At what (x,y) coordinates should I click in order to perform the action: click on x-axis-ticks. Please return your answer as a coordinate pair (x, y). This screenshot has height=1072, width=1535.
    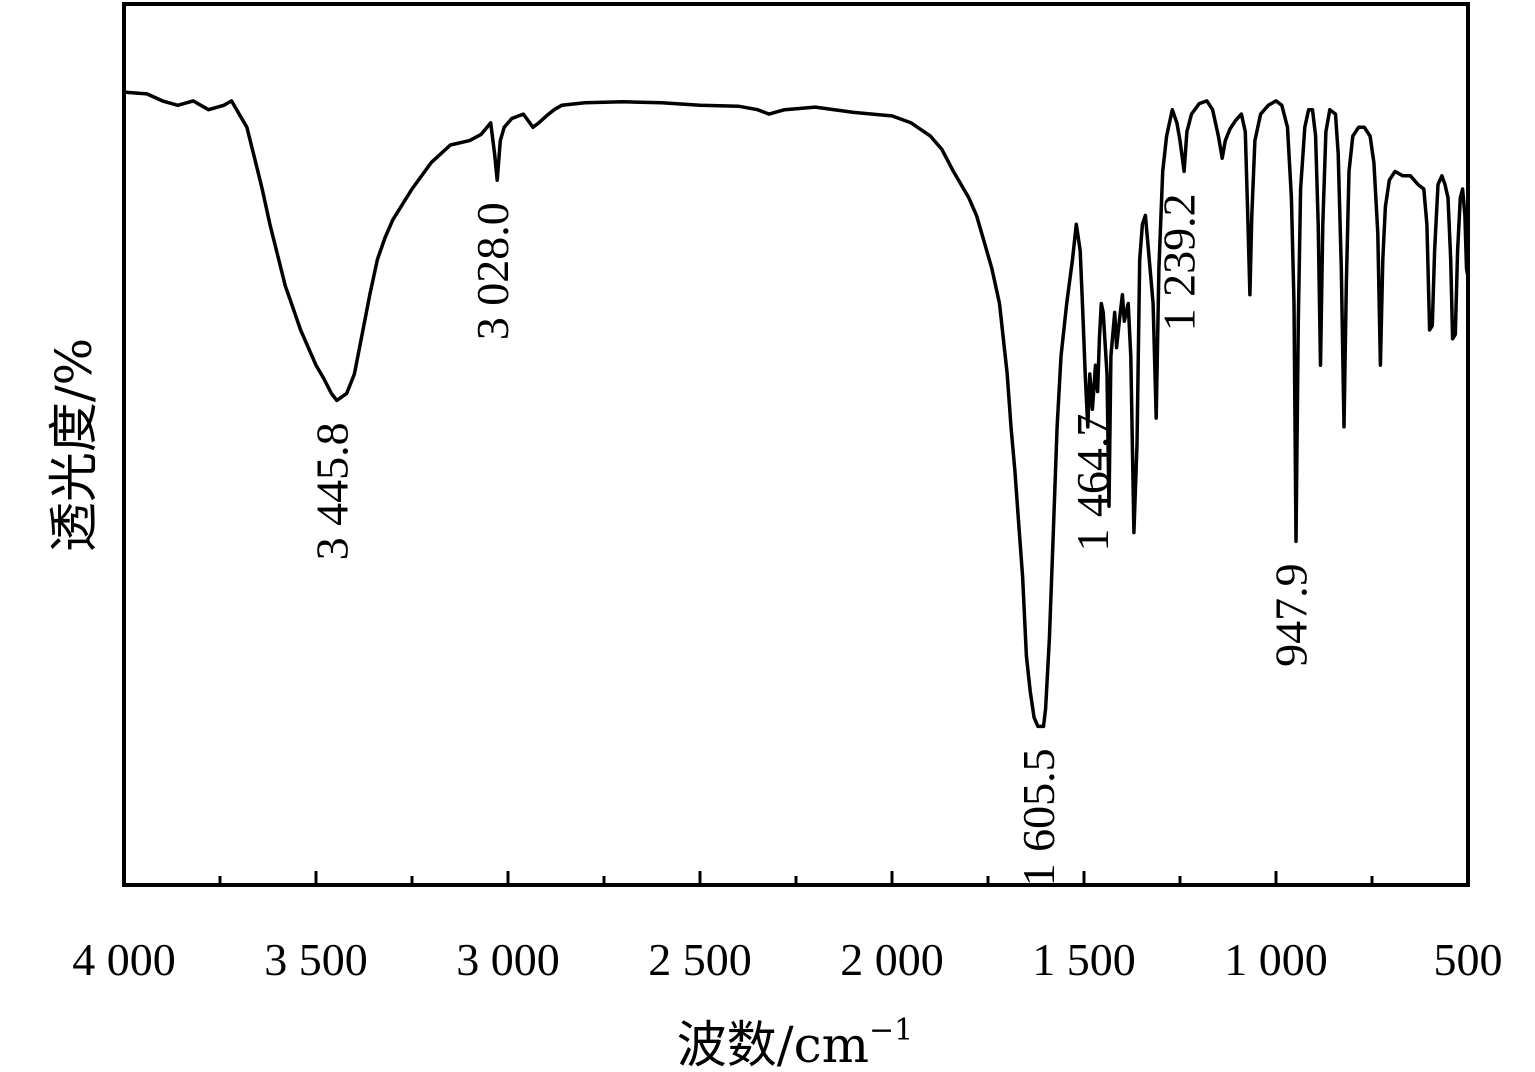
    Looking at the image, I should click on (796, 878).